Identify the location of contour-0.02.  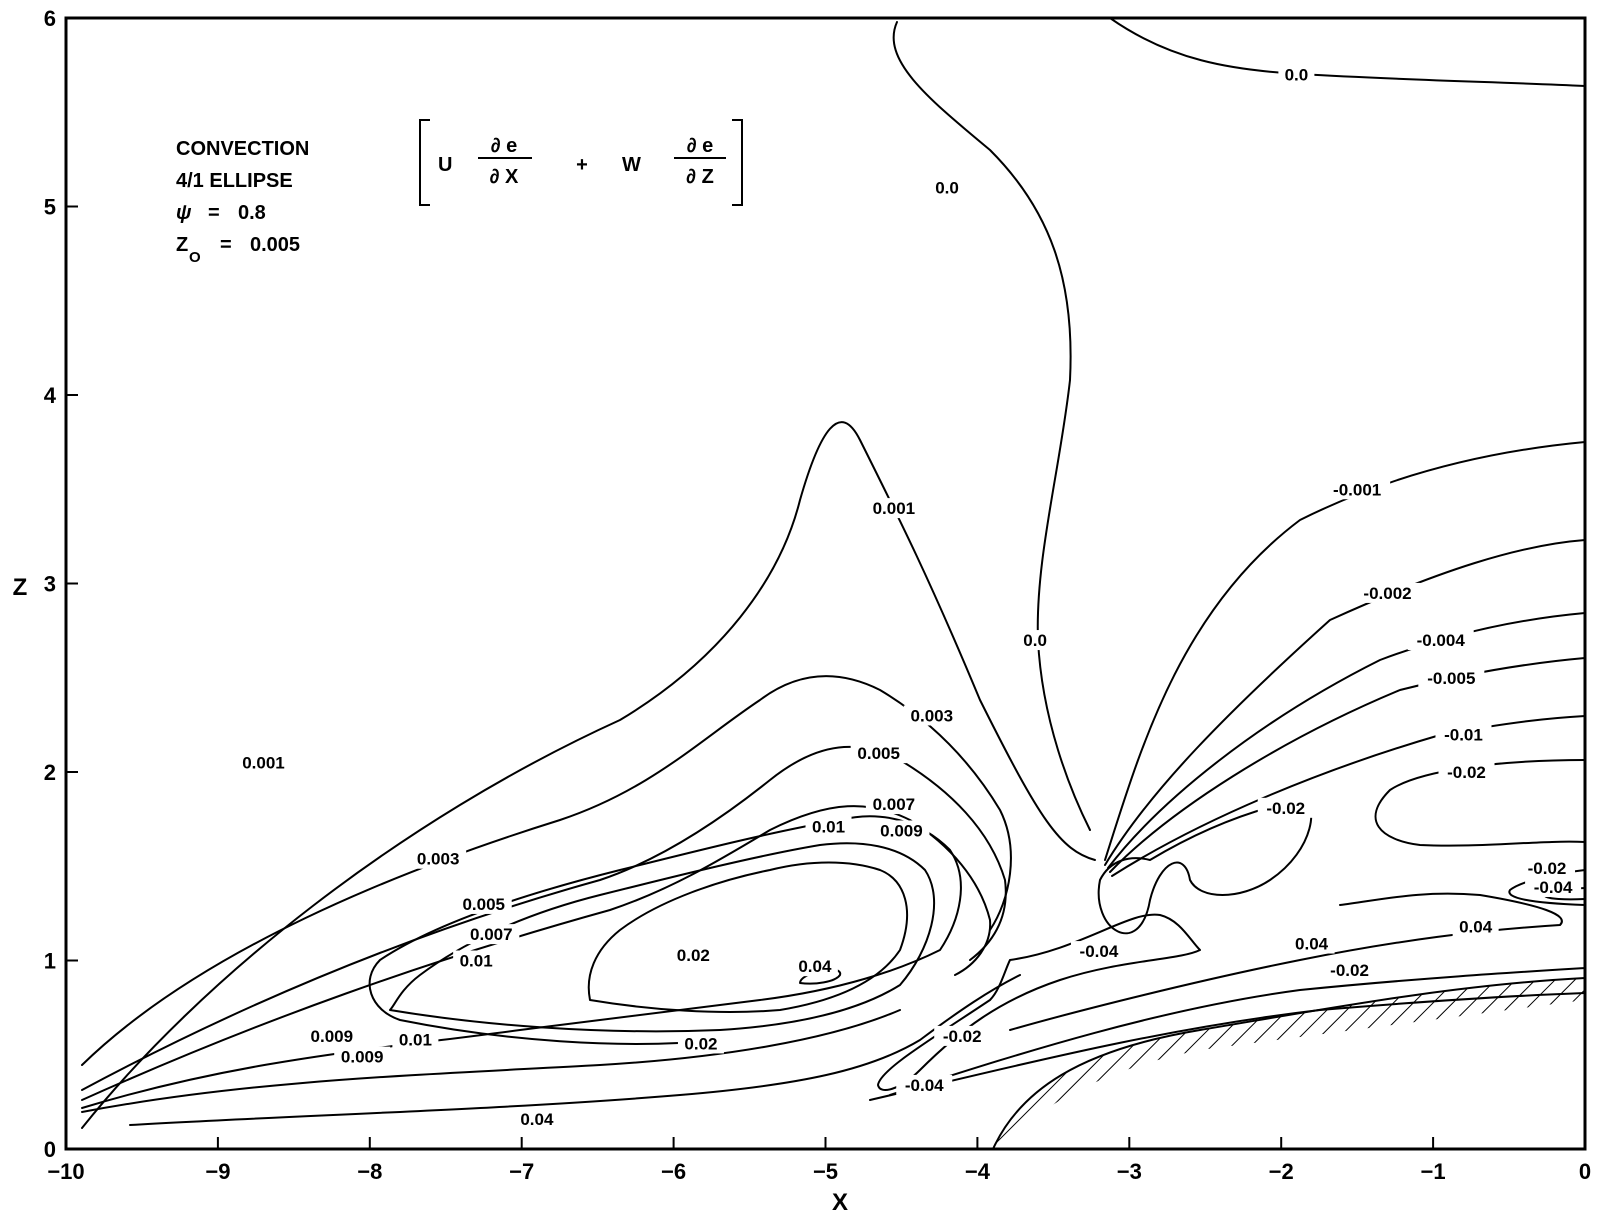
(747, 937).